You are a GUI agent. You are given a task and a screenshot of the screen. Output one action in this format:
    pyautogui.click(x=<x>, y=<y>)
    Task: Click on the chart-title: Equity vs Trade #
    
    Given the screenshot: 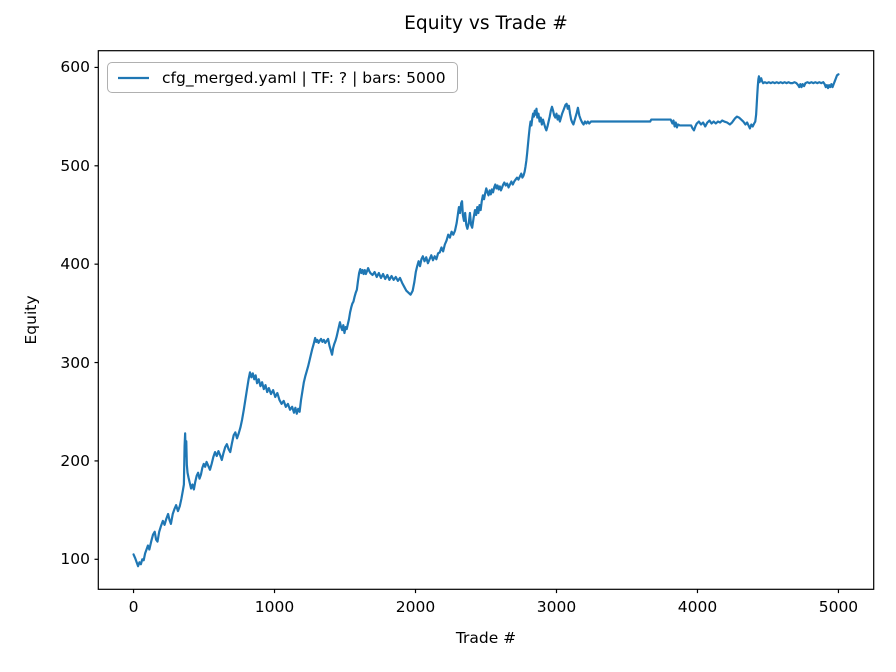 What is the action you would take?
    pyautogui.click(x=486, y=23)
    